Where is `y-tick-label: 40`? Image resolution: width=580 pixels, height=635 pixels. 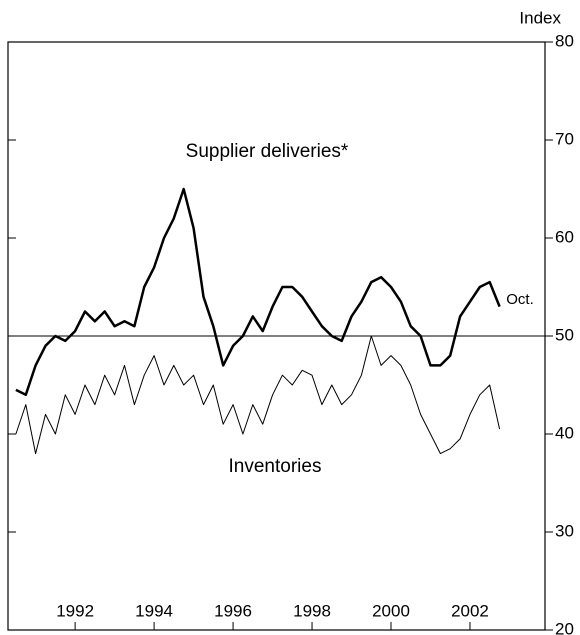
y-tick-label: 40 is located at coordinates (564, 432).